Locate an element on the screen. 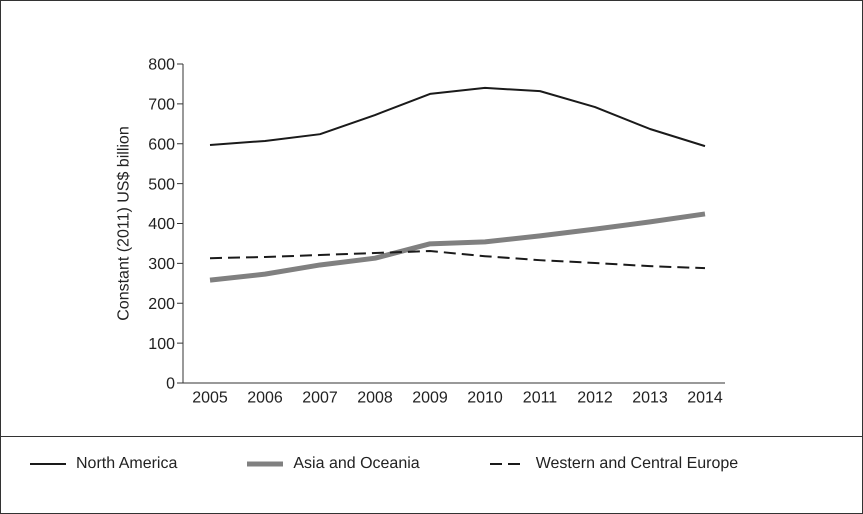  x-tick-label: 2008 is located at coordinates (375, 397).